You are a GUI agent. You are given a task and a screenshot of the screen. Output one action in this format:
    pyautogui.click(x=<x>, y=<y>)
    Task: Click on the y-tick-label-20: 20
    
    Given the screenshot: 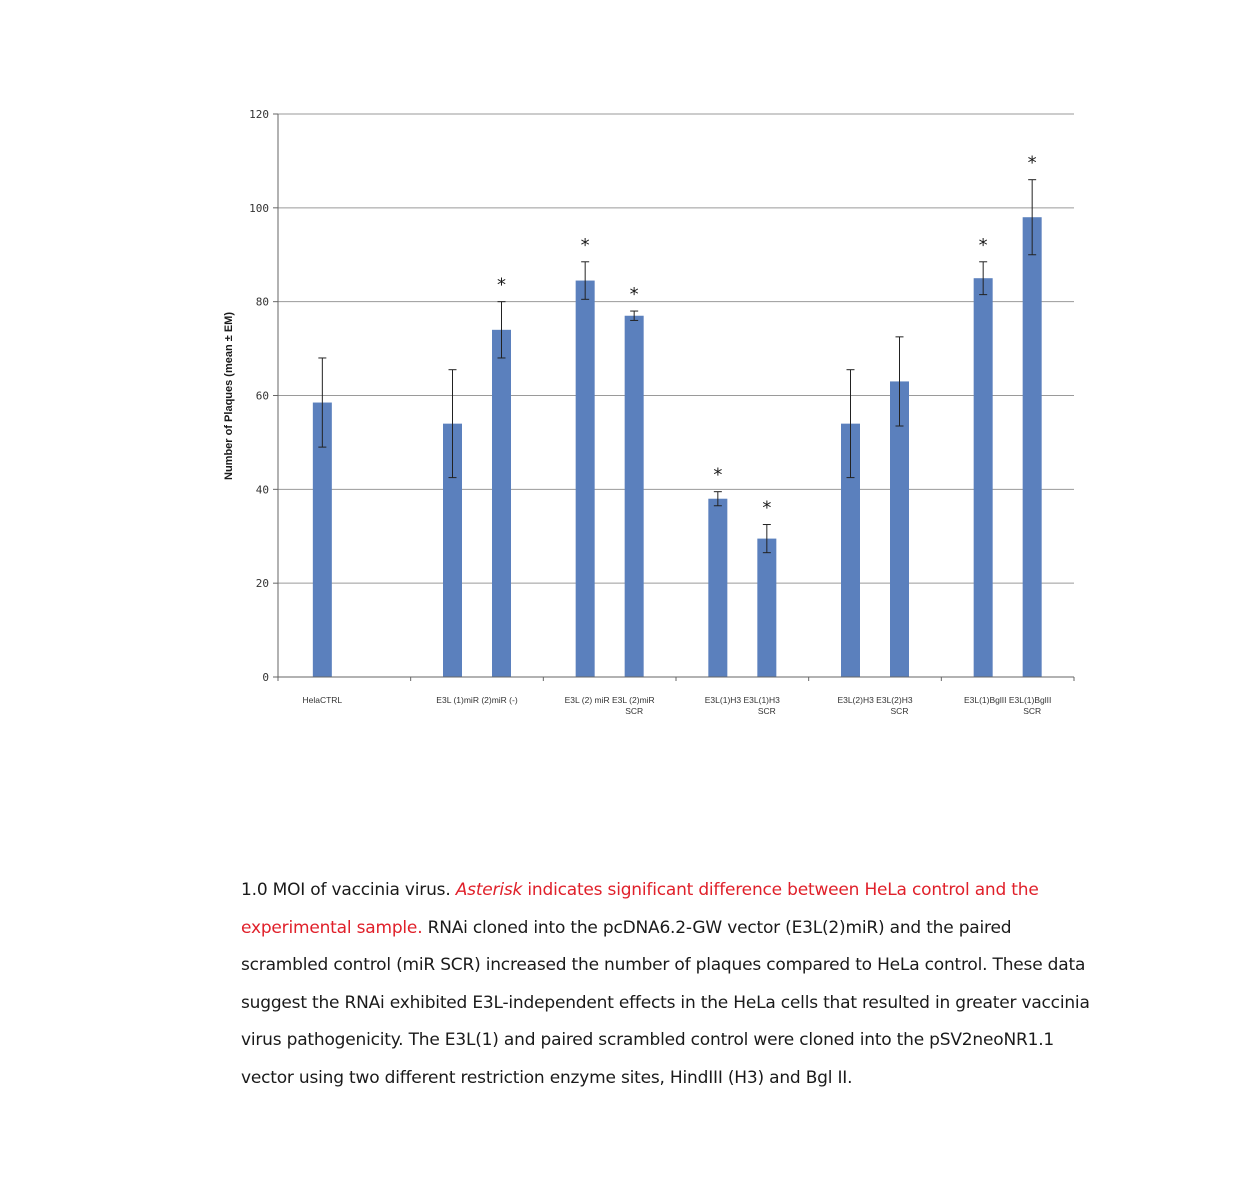 What is the action you would take?
    pyautogui.click(x=262, y=583)
    